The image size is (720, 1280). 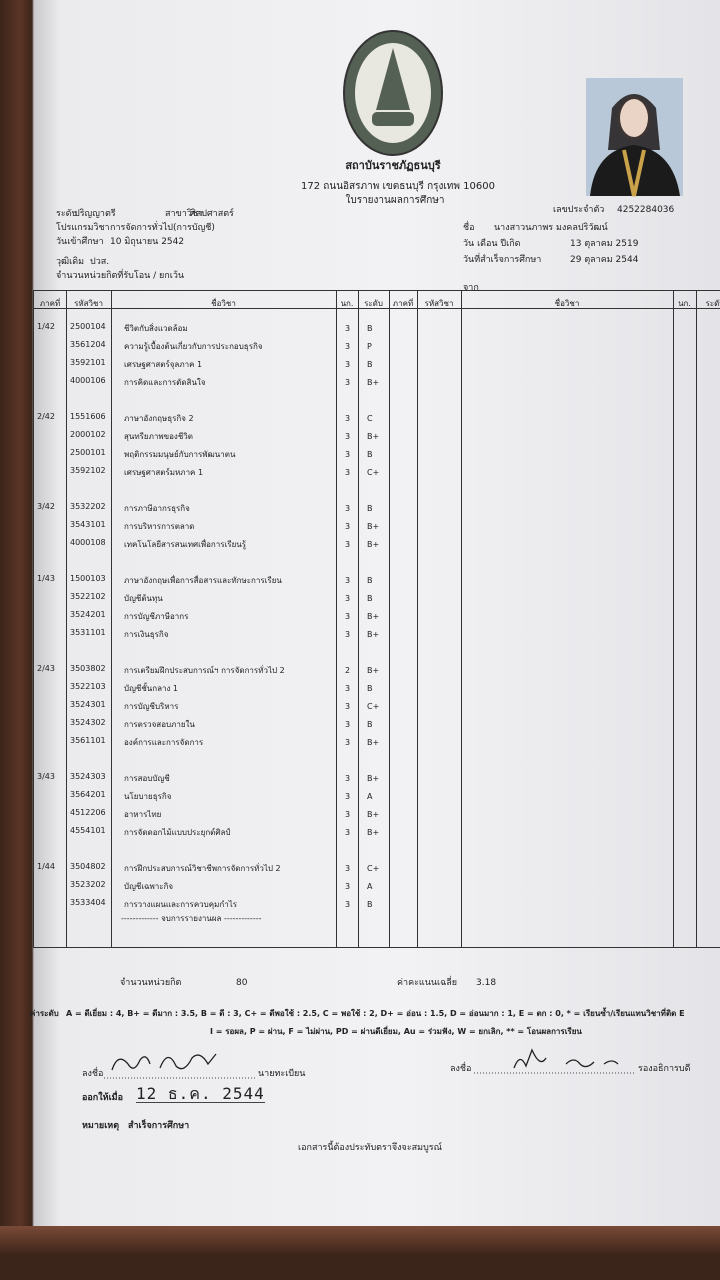 I want to click on photo-sash, so click(x=634, y=173).